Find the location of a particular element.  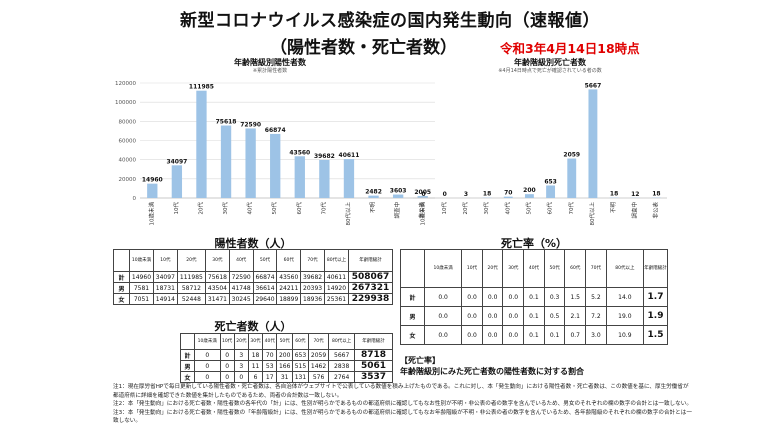

death-table-cell: 11 is located at coordinates (255, 366).